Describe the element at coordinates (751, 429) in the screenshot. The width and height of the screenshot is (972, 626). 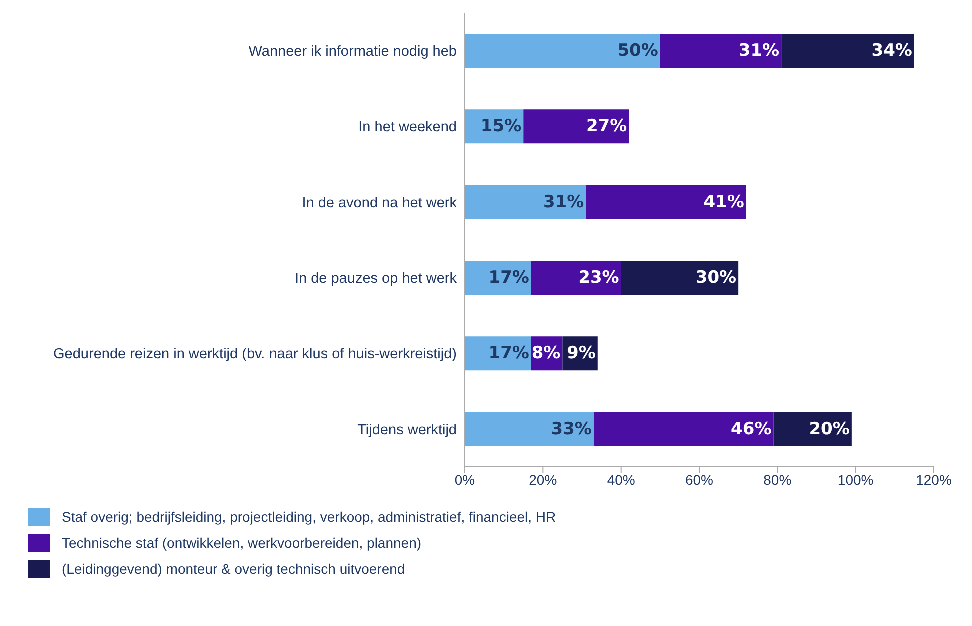
I see `data-label: 46%` at that location.